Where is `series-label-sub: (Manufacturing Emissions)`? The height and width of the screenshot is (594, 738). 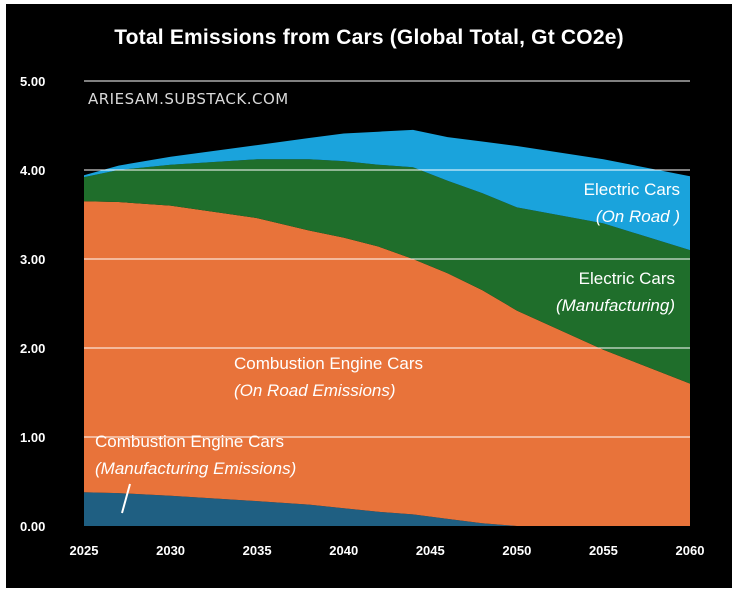 series-label-sub: (Manufacturing Emissions) is located at coordinates (195, 468).